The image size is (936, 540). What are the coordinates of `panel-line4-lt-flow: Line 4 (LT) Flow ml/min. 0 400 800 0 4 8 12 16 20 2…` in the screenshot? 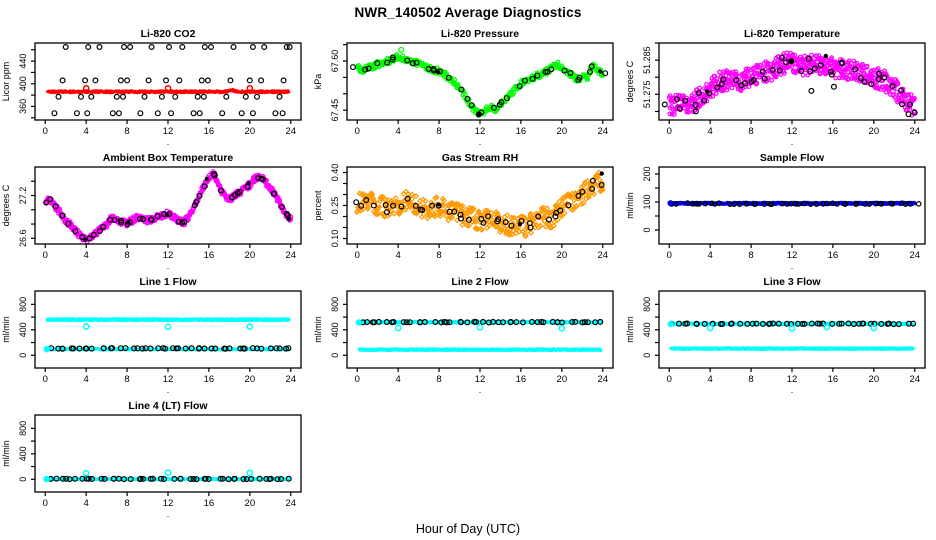 It's located at (156, 458).